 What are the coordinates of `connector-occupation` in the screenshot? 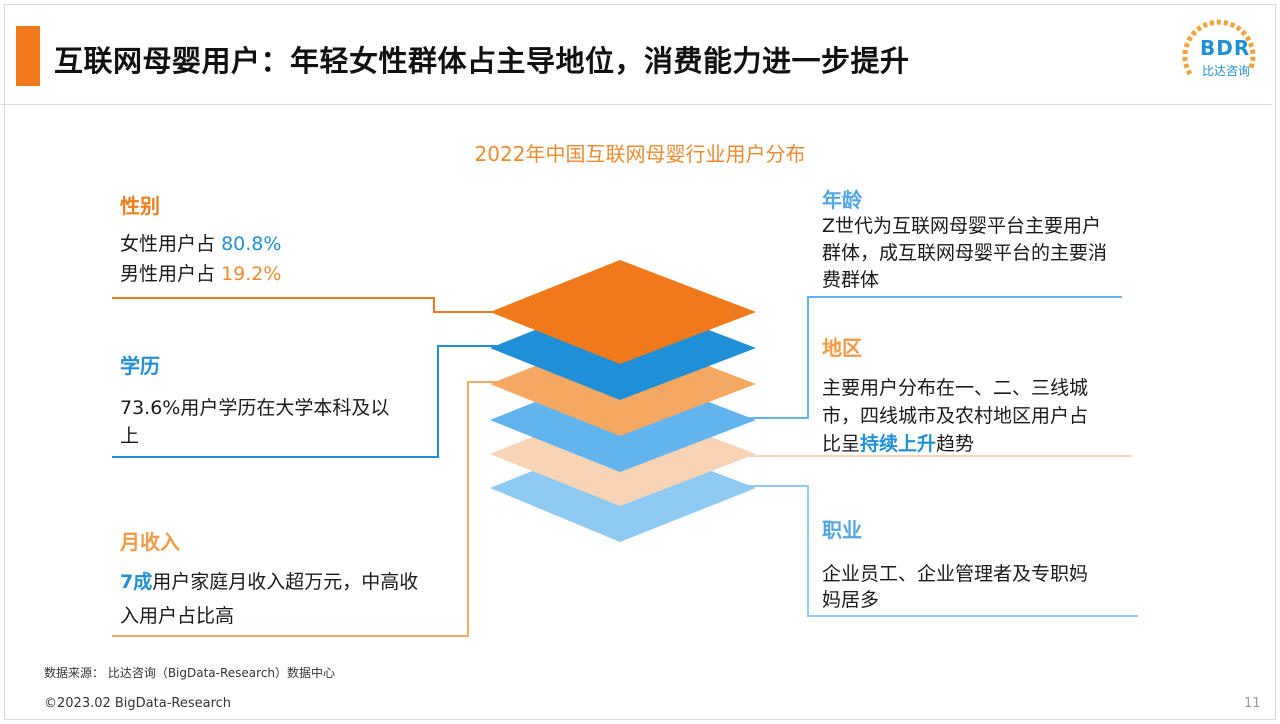 It's located at (943, 551).